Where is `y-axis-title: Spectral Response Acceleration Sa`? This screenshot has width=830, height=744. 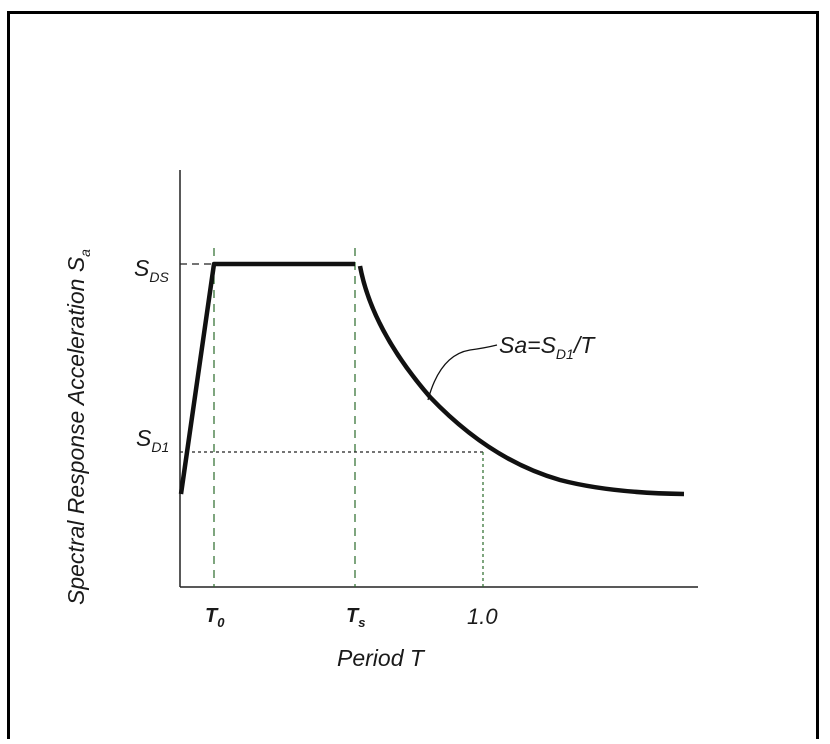 y-axis-title: Spectral Response Acceleration Sa is located at coordinates (78, 427).